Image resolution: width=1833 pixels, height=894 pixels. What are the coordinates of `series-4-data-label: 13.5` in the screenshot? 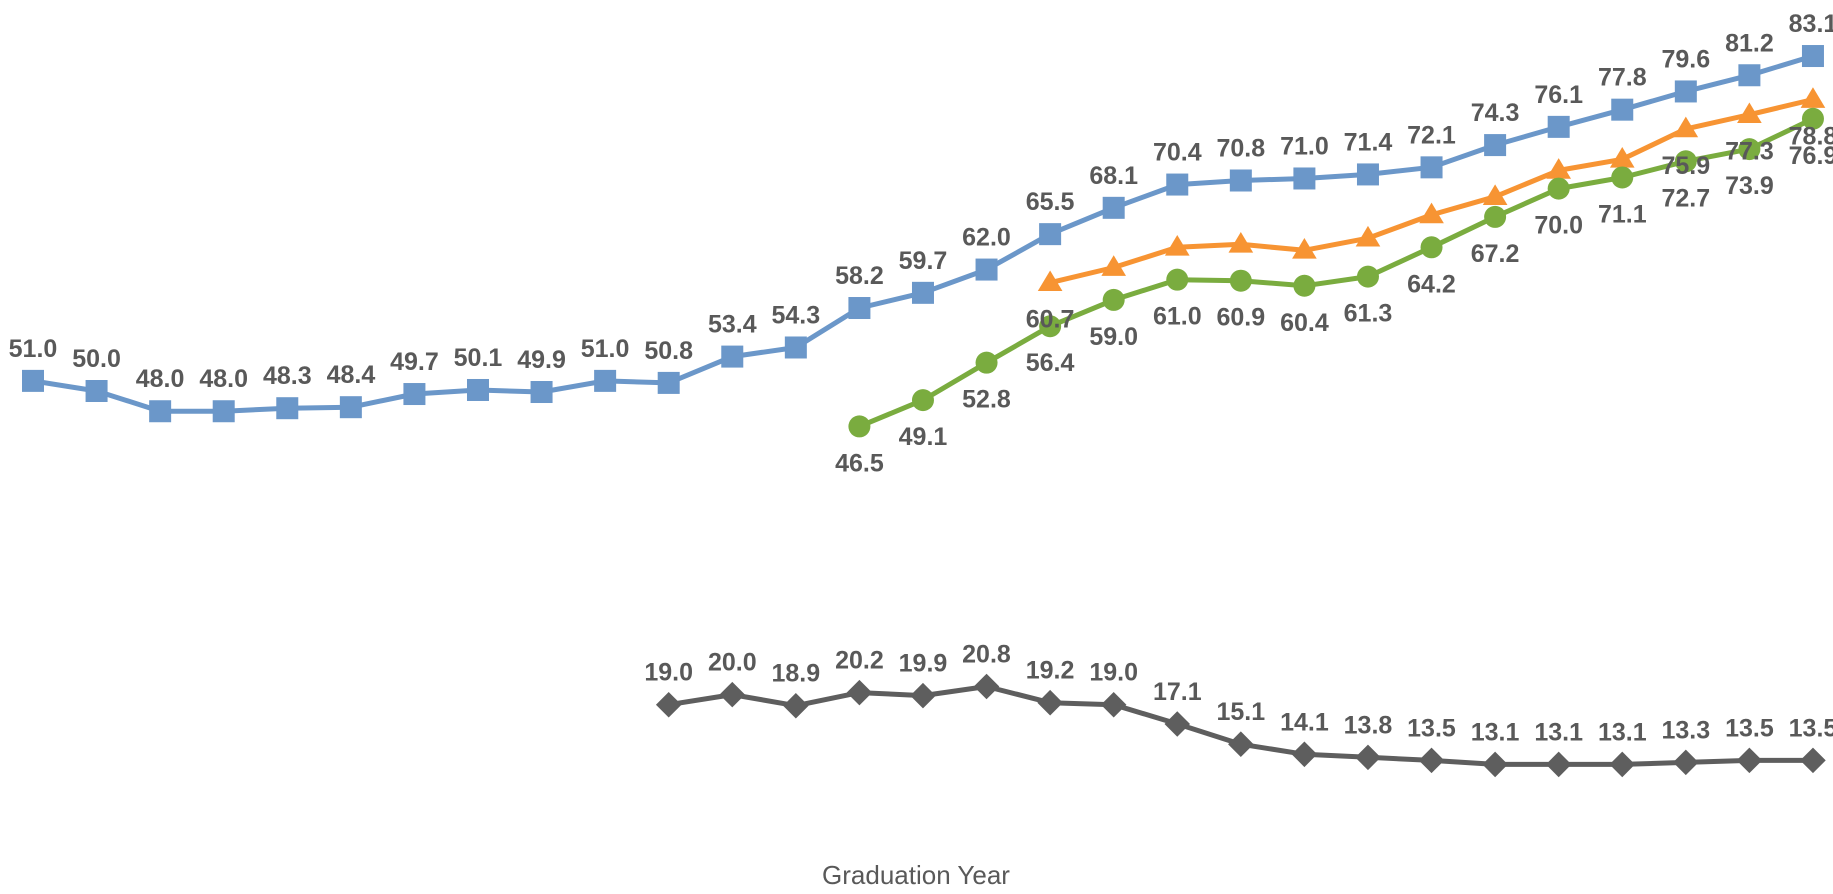 It's located at (1811, 728).